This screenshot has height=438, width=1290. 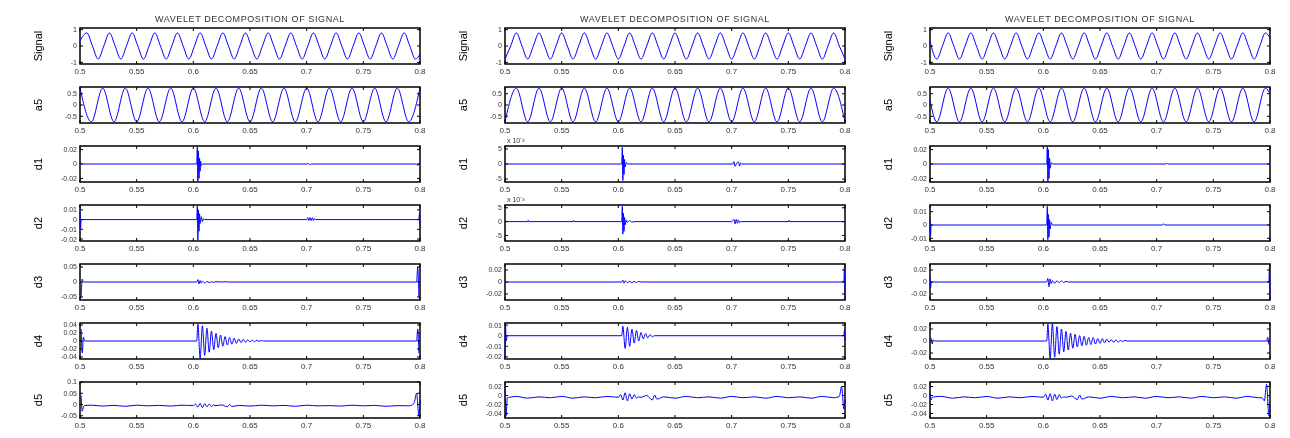 I want to click on y-axis-title: d3, so click(x=38, y=282).